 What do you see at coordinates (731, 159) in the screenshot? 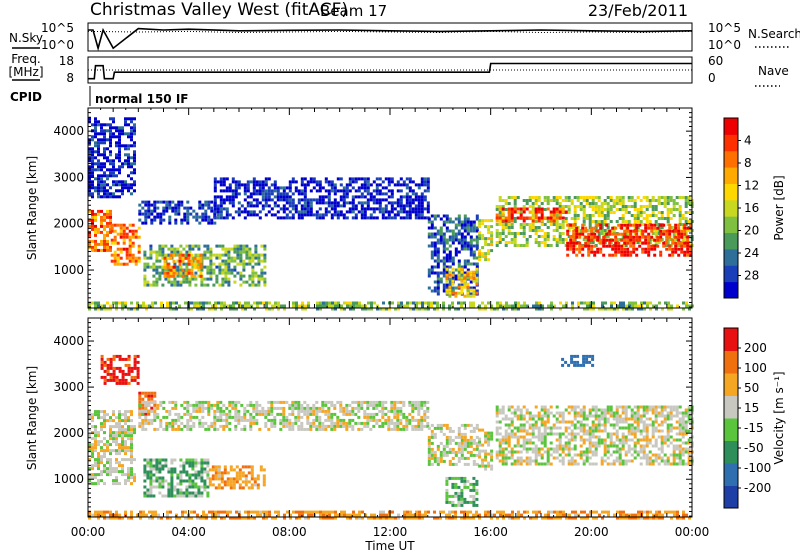
I see `power-colorbar-swatch` at bounding box center [731, 159].